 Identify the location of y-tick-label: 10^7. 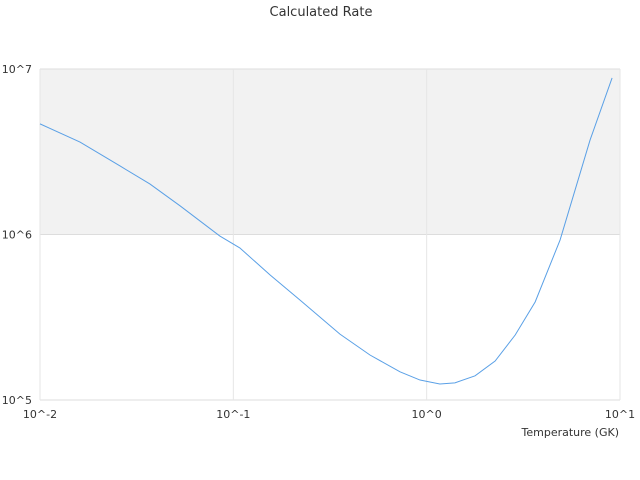
(17, 69).